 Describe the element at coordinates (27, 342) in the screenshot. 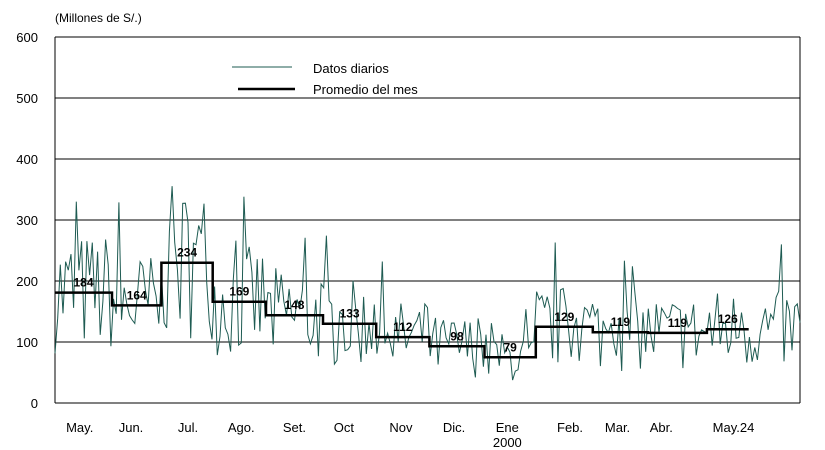

I see `y-tick-label: 100` at that location.